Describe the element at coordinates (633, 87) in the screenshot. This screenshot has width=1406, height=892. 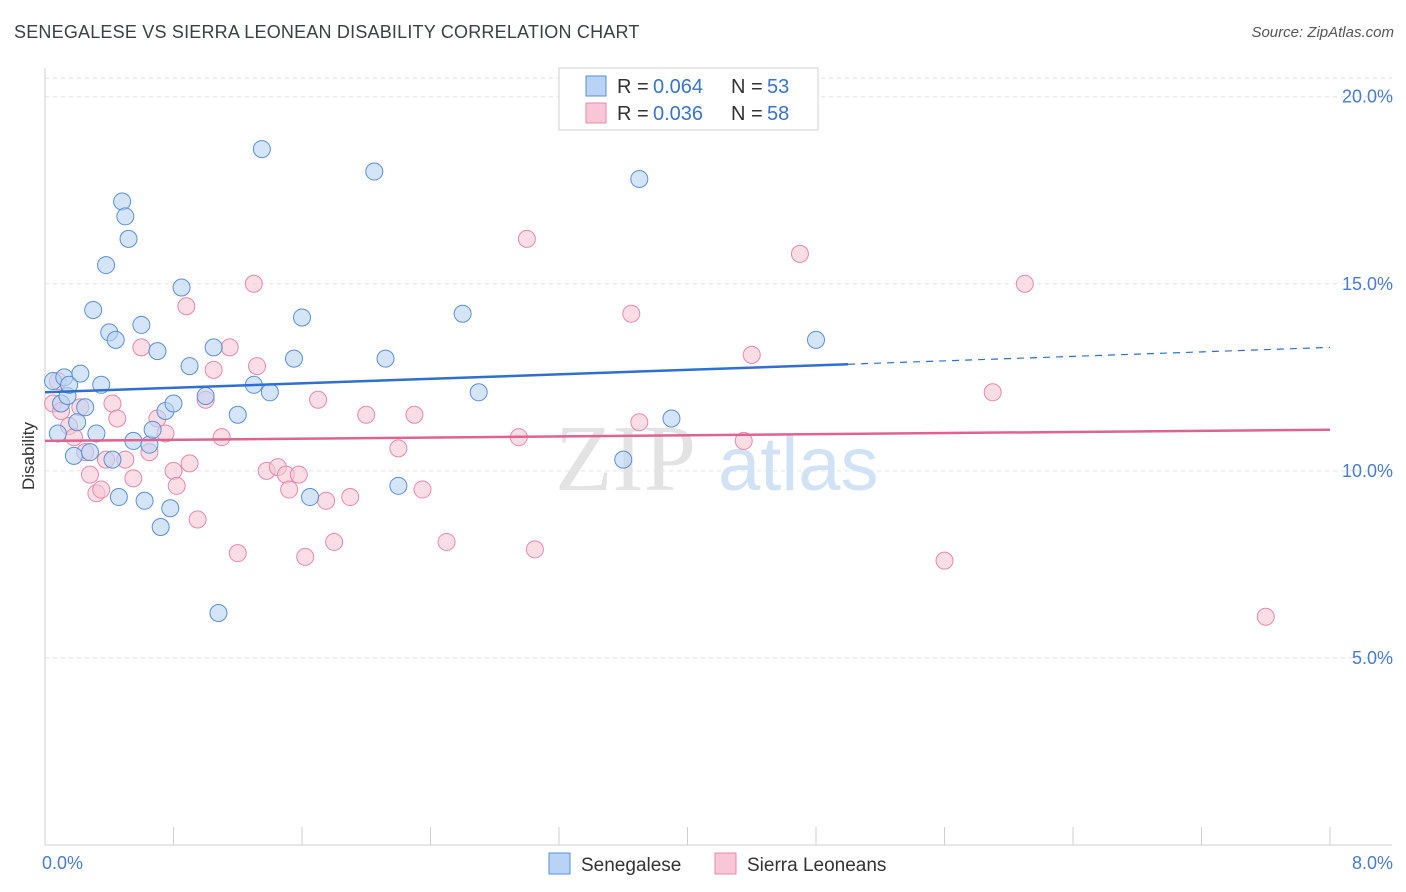
I see `legend-r-label-1: R =` at that location.